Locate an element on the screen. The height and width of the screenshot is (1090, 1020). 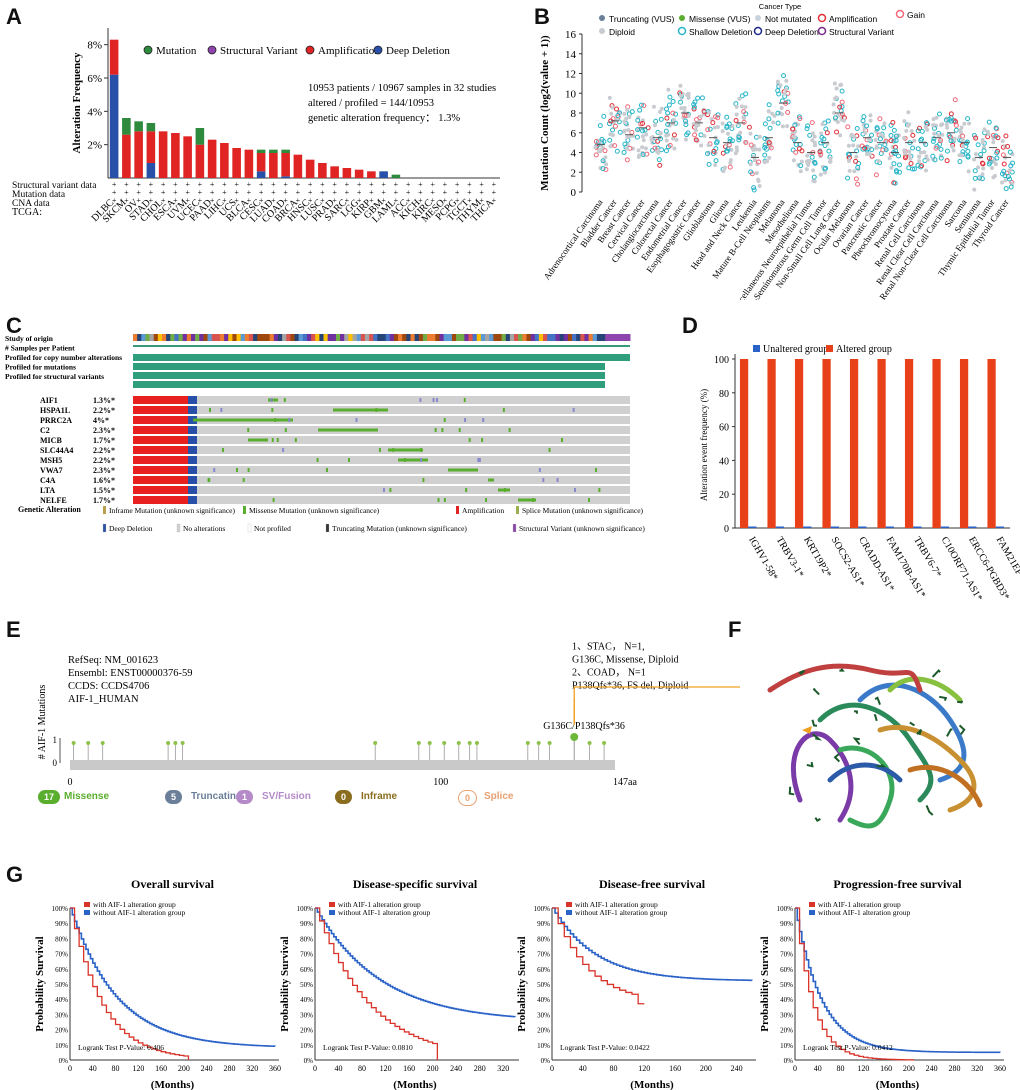
legend-label-c2-0: Deep Deletion is located at coordinates (131, 528).